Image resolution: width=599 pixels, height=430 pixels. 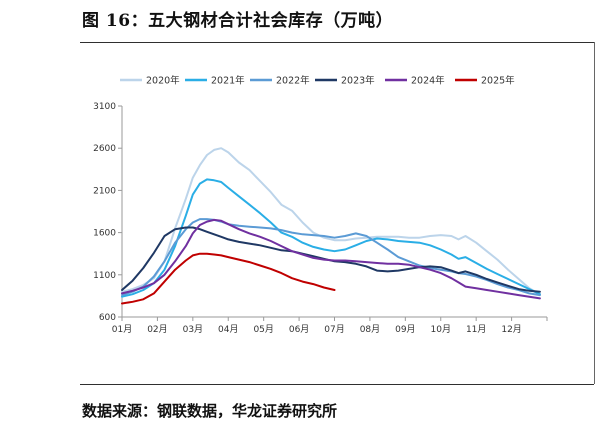 What do you see at coordinates (358, 81) in the screenshot?
I see `legend-label: 2023年` at bounding box center [358, 81].